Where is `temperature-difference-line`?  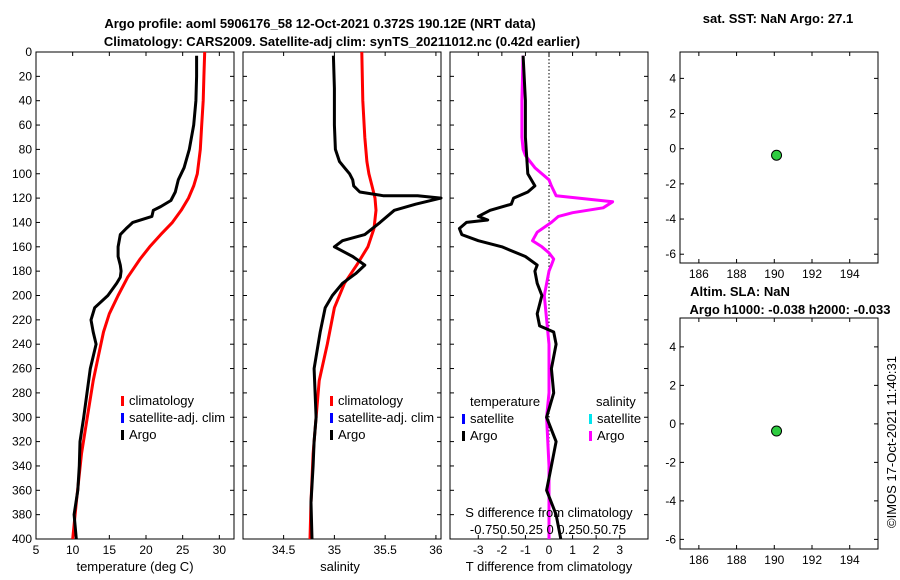 temperature-difference-line is located at coordinates (510, 297).